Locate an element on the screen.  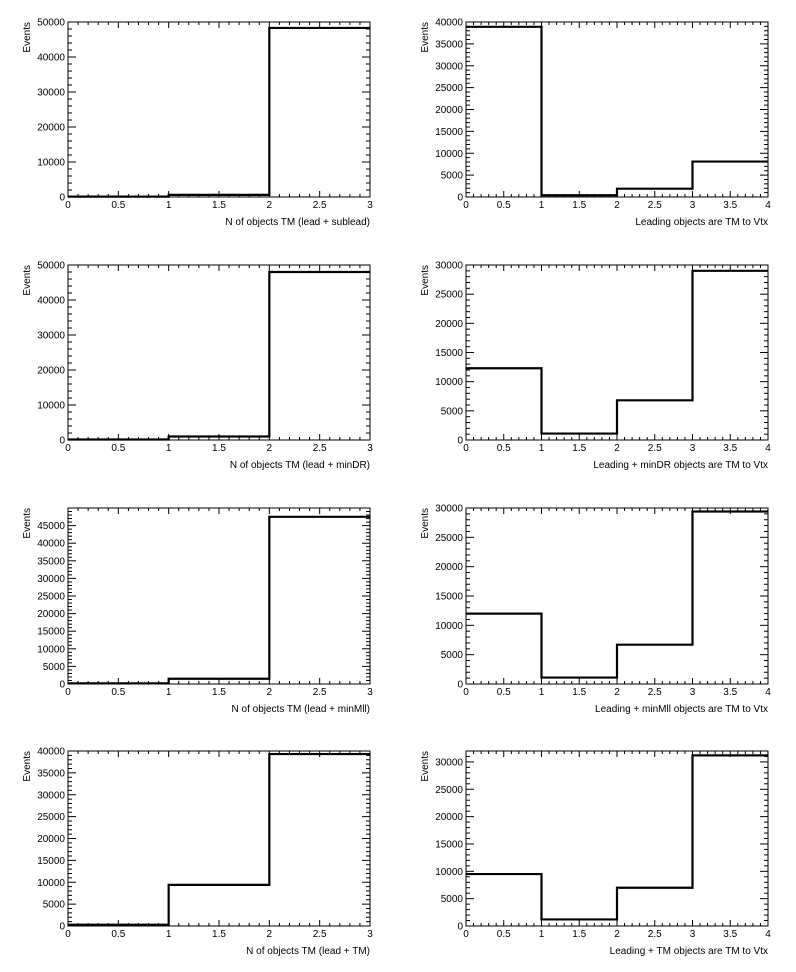
x-tick-label: 4 is located at coordinates (768, 205).